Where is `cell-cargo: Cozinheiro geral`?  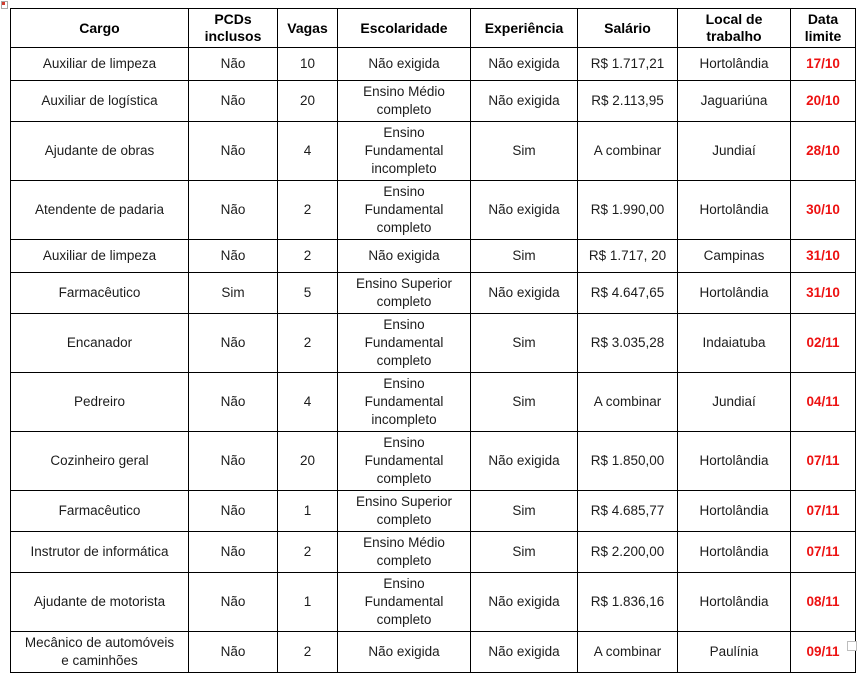 cell-cargo: Cozinheiro geral is located at coordinates (99, 461).